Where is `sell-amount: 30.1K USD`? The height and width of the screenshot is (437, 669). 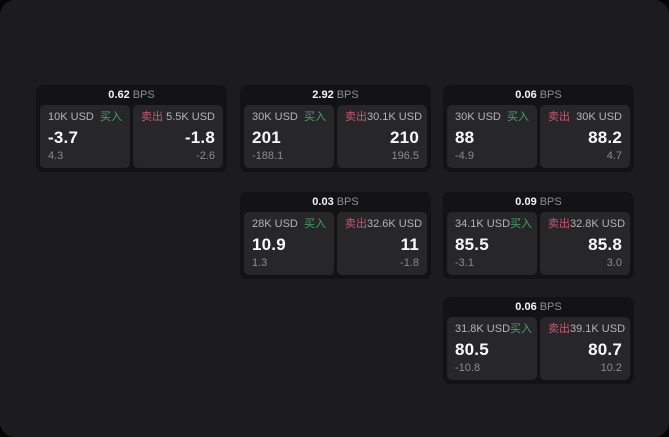
sell-amount: 30.1K USD is located at coordinates (395, 117).